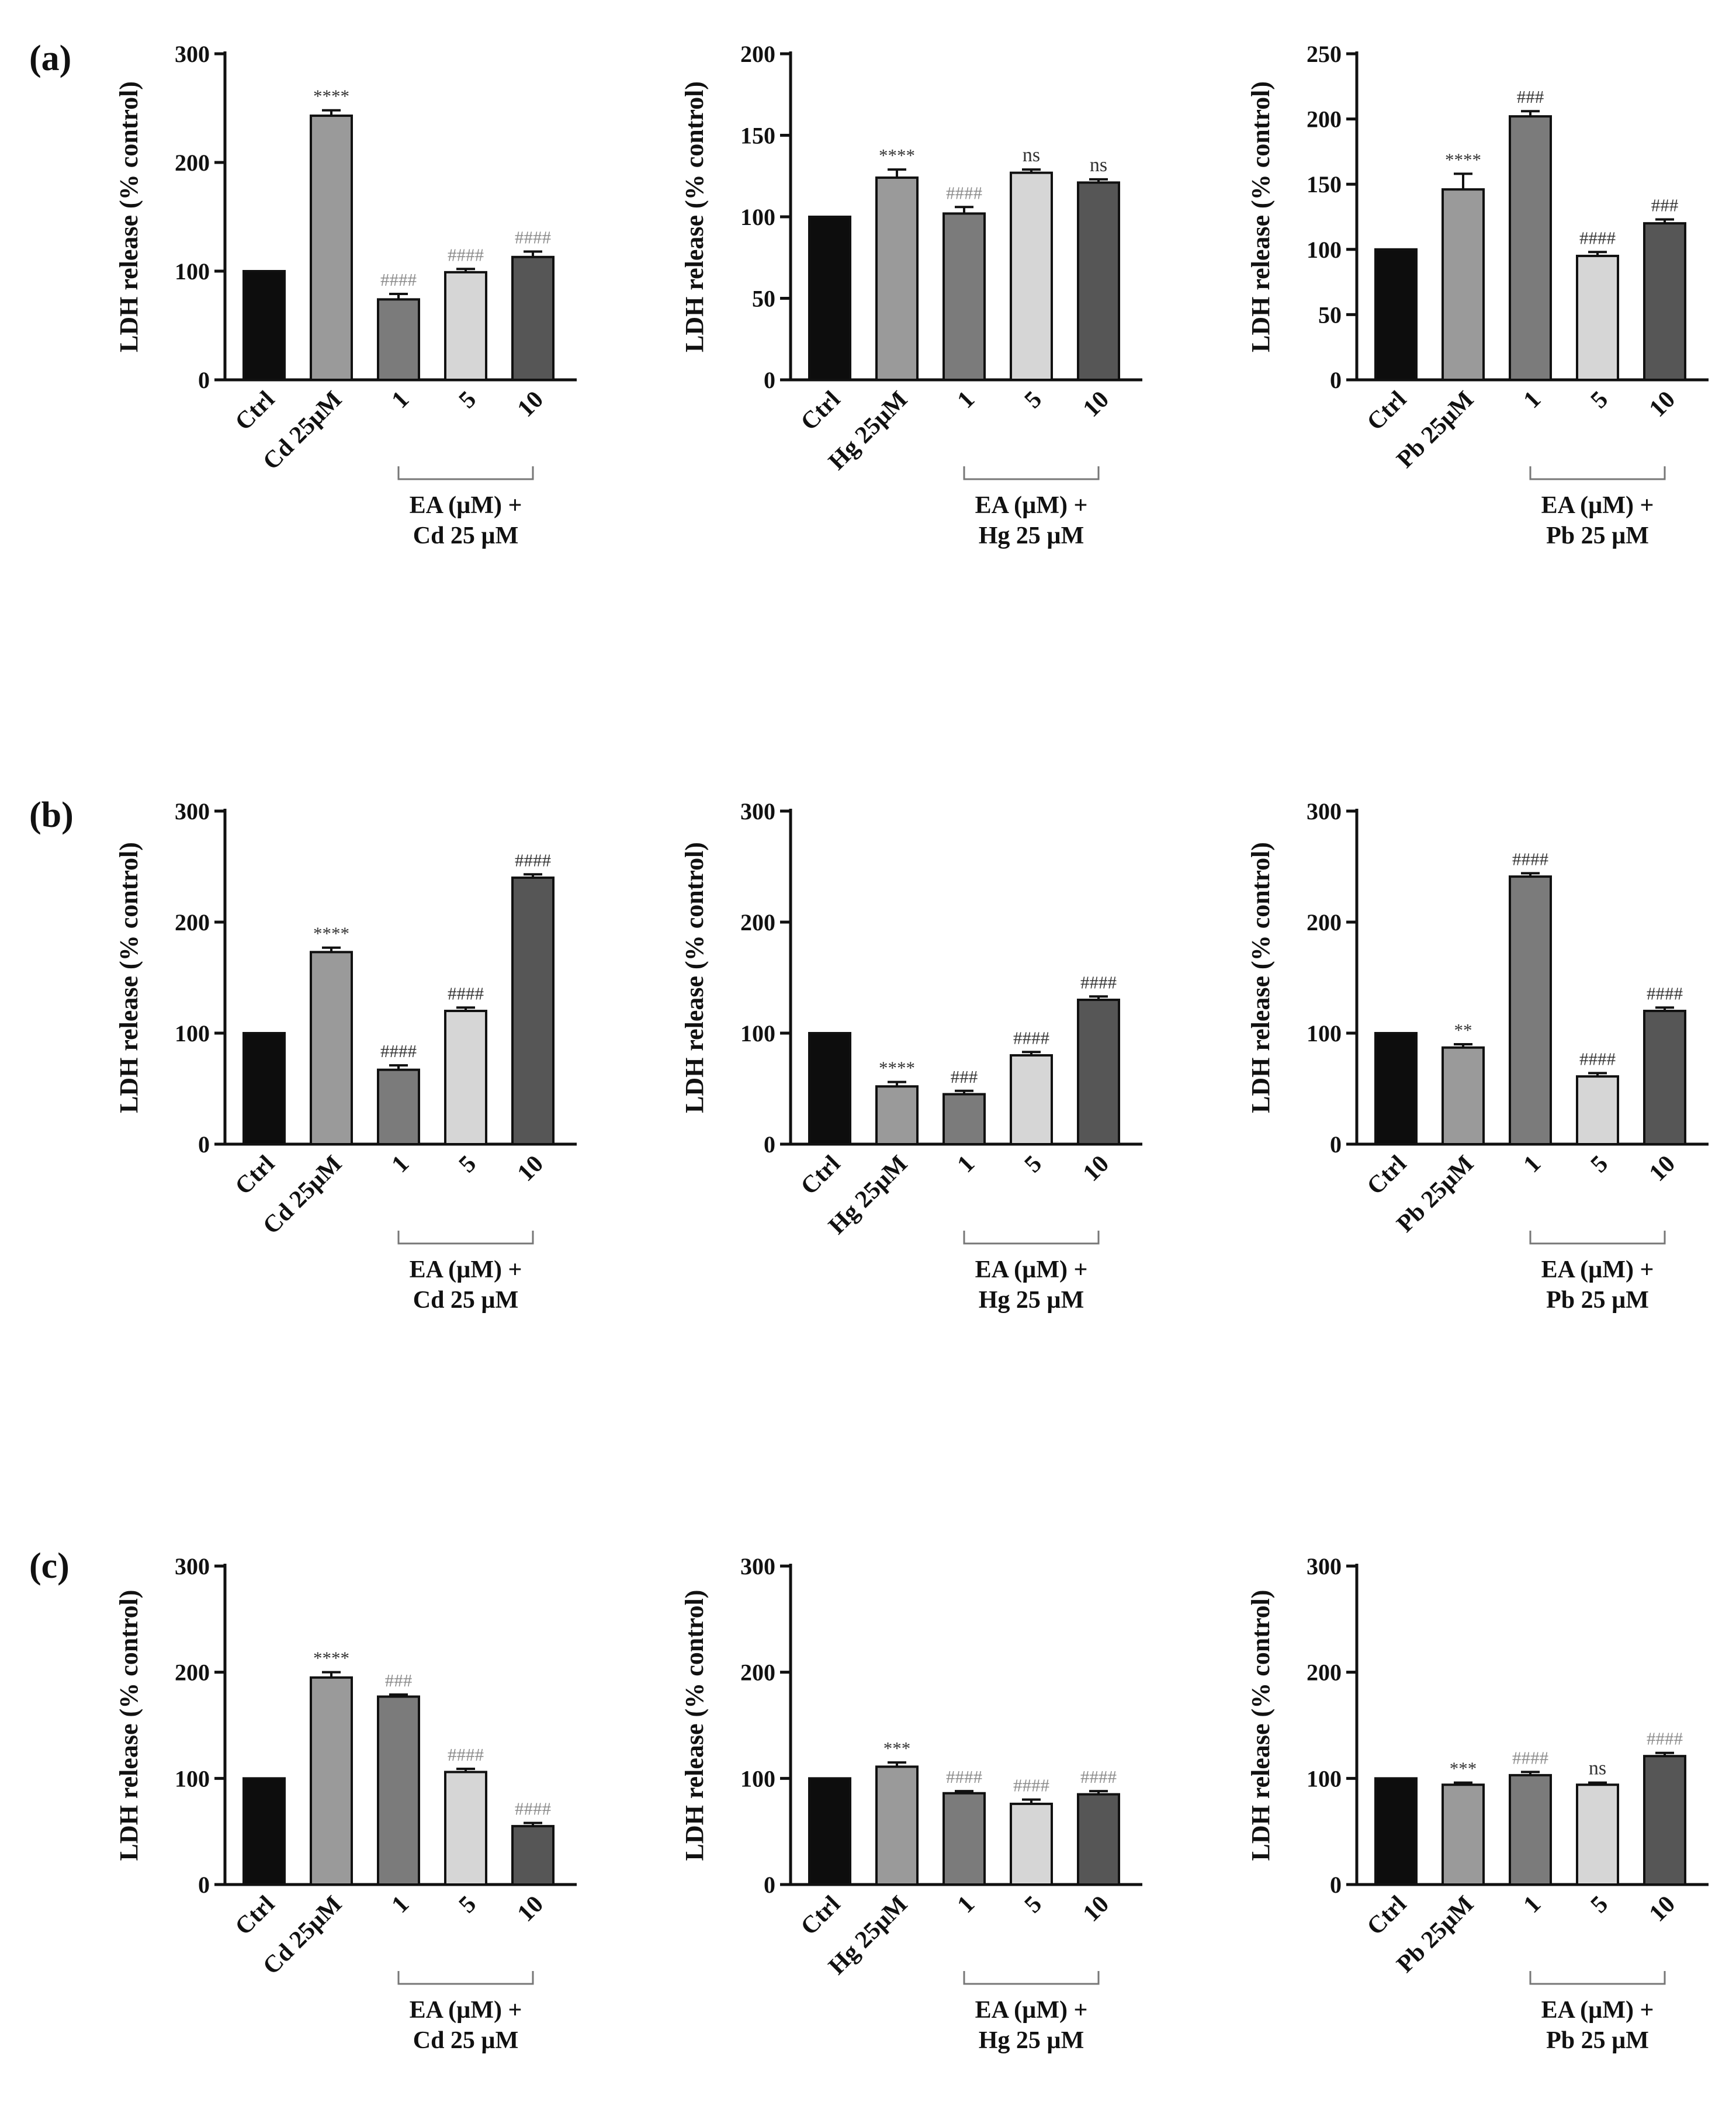 Image resolution: width=1736 pixels, height=2106 pixels. Describe the element at coordinates (49, 1566) in the screenshot. I see `panel-letter-c: (c)` at that location.